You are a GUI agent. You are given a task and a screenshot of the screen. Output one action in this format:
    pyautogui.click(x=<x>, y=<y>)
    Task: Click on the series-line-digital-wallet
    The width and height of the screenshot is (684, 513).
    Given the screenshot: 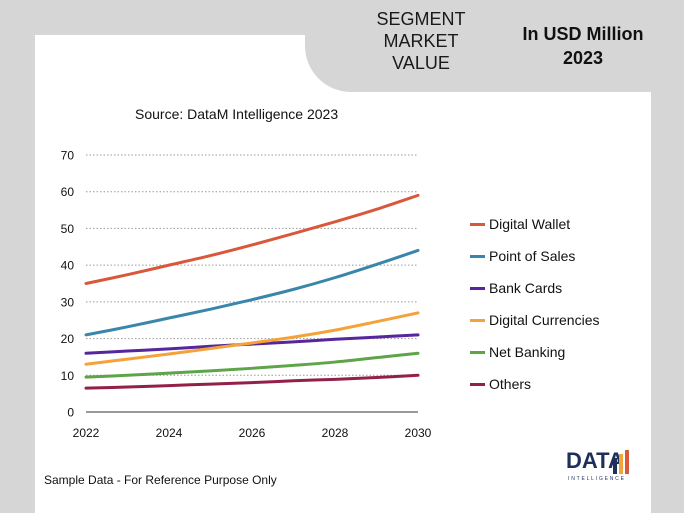 What is the action you would take?
    pyautogui.click(x=252, y=239)
    